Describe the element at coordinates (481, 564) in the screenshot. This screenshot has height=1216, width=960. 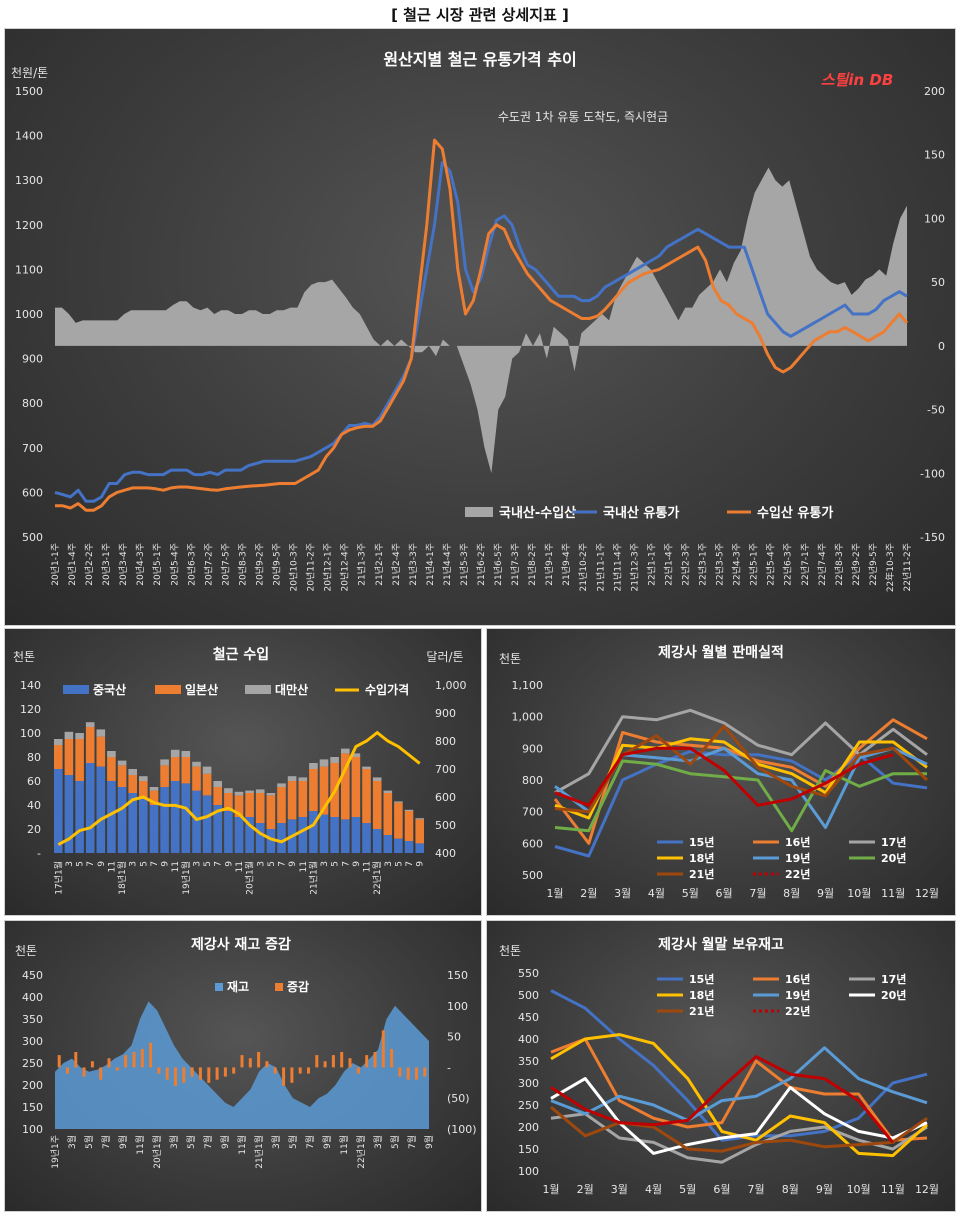
I see `x-tick-label: 21년6-2주` at that location.